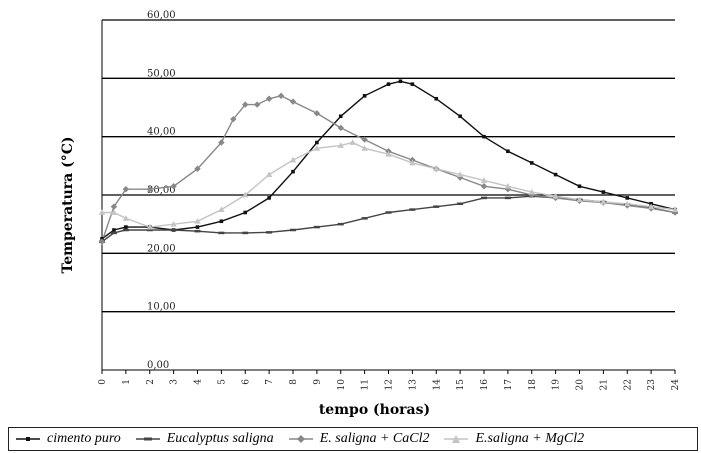 This screenshot has height=453, width=701. I want to click on x-tick-label: 12, so click(390, 384).